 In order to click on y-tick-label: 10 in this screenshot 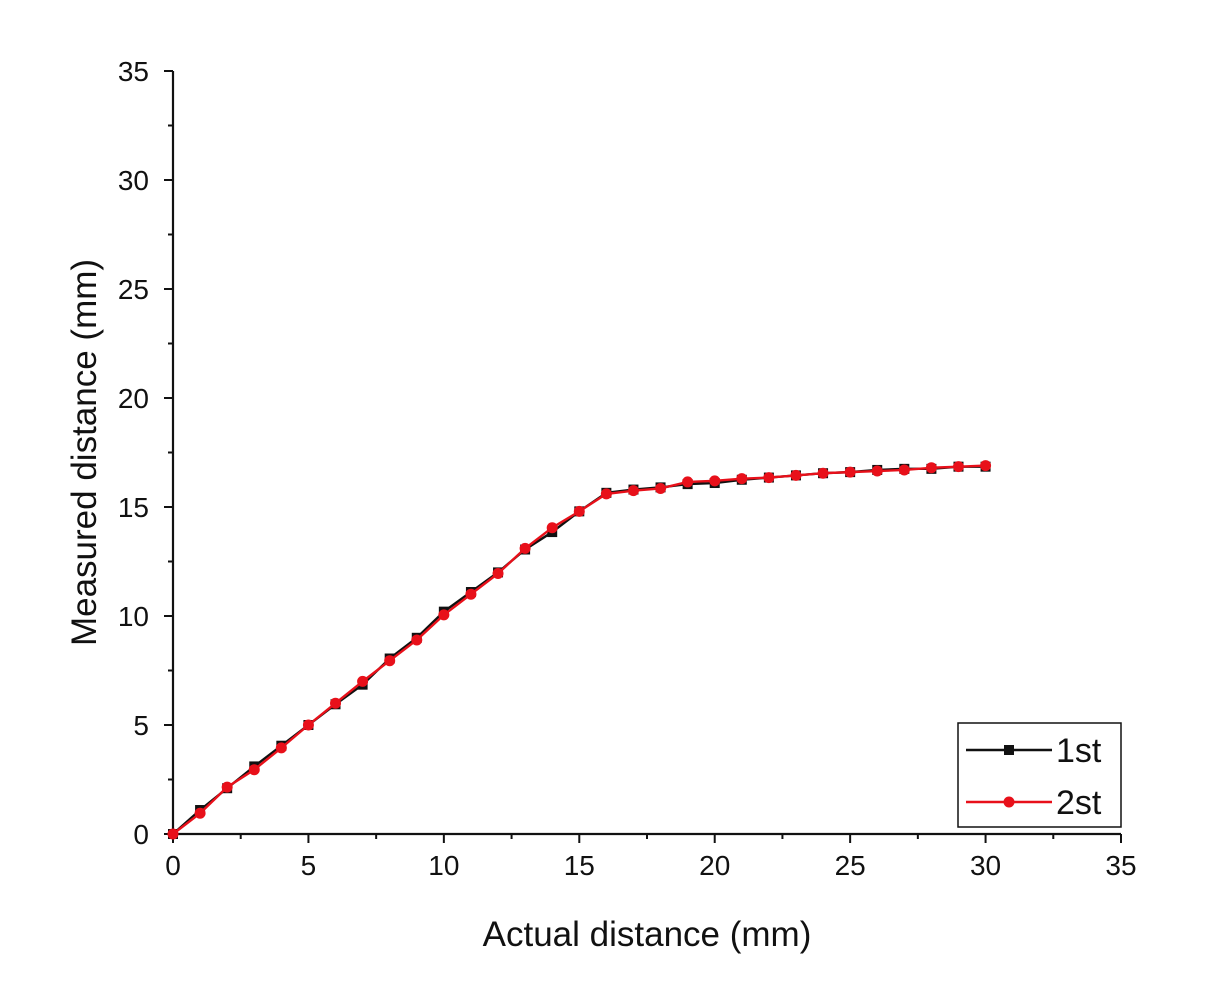, I will do `click(133, 616)`.